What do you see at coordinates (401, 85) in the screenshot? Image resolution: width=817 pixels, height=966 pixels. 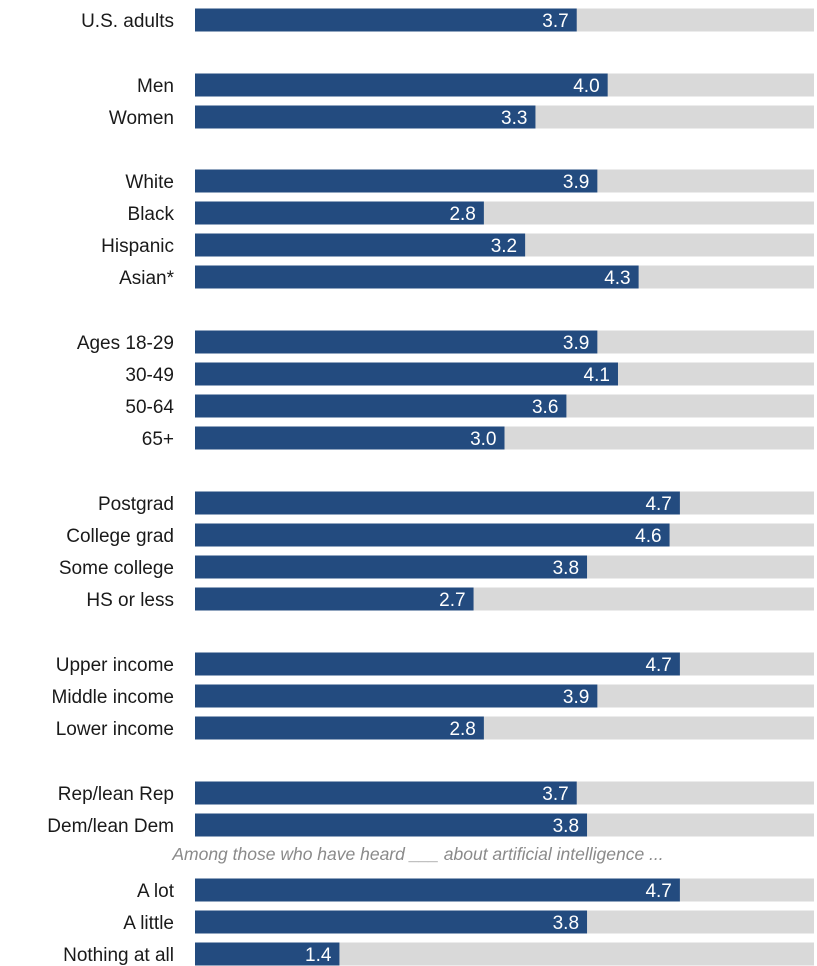 I see `bar-men` at bounding box center [401, 85].